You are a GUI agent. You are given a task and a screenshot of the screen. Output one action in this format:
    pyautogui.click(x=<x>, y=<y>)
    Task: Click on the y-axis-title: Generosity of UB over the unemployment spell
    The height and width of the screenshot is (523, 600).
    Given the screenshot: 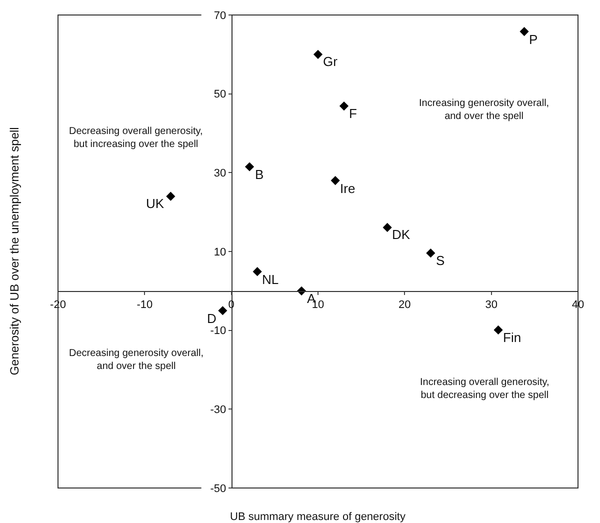 What is the action you would take?
    pyautogui.click(x=14, y=251)
    